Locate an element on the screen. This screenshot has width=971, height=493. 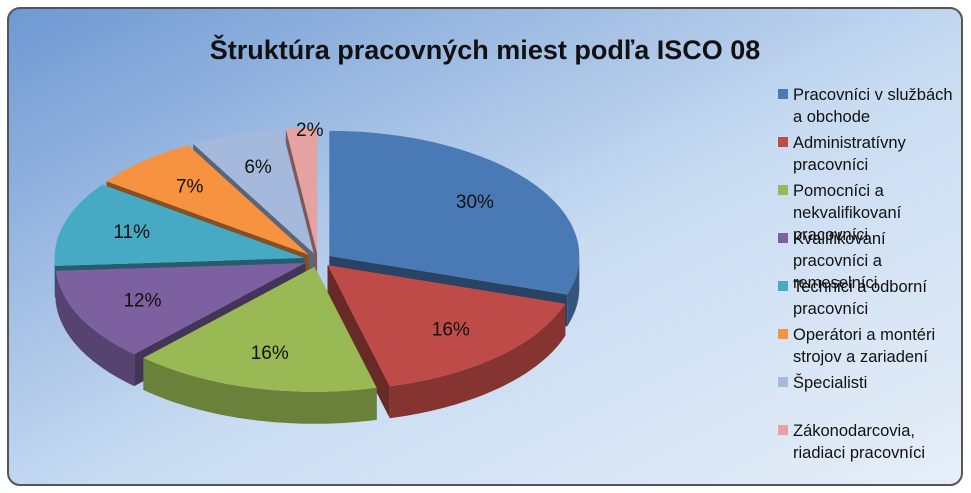
legend-item: Operátori a montéri strojov a zariadení is located at coordinates (870, 346).